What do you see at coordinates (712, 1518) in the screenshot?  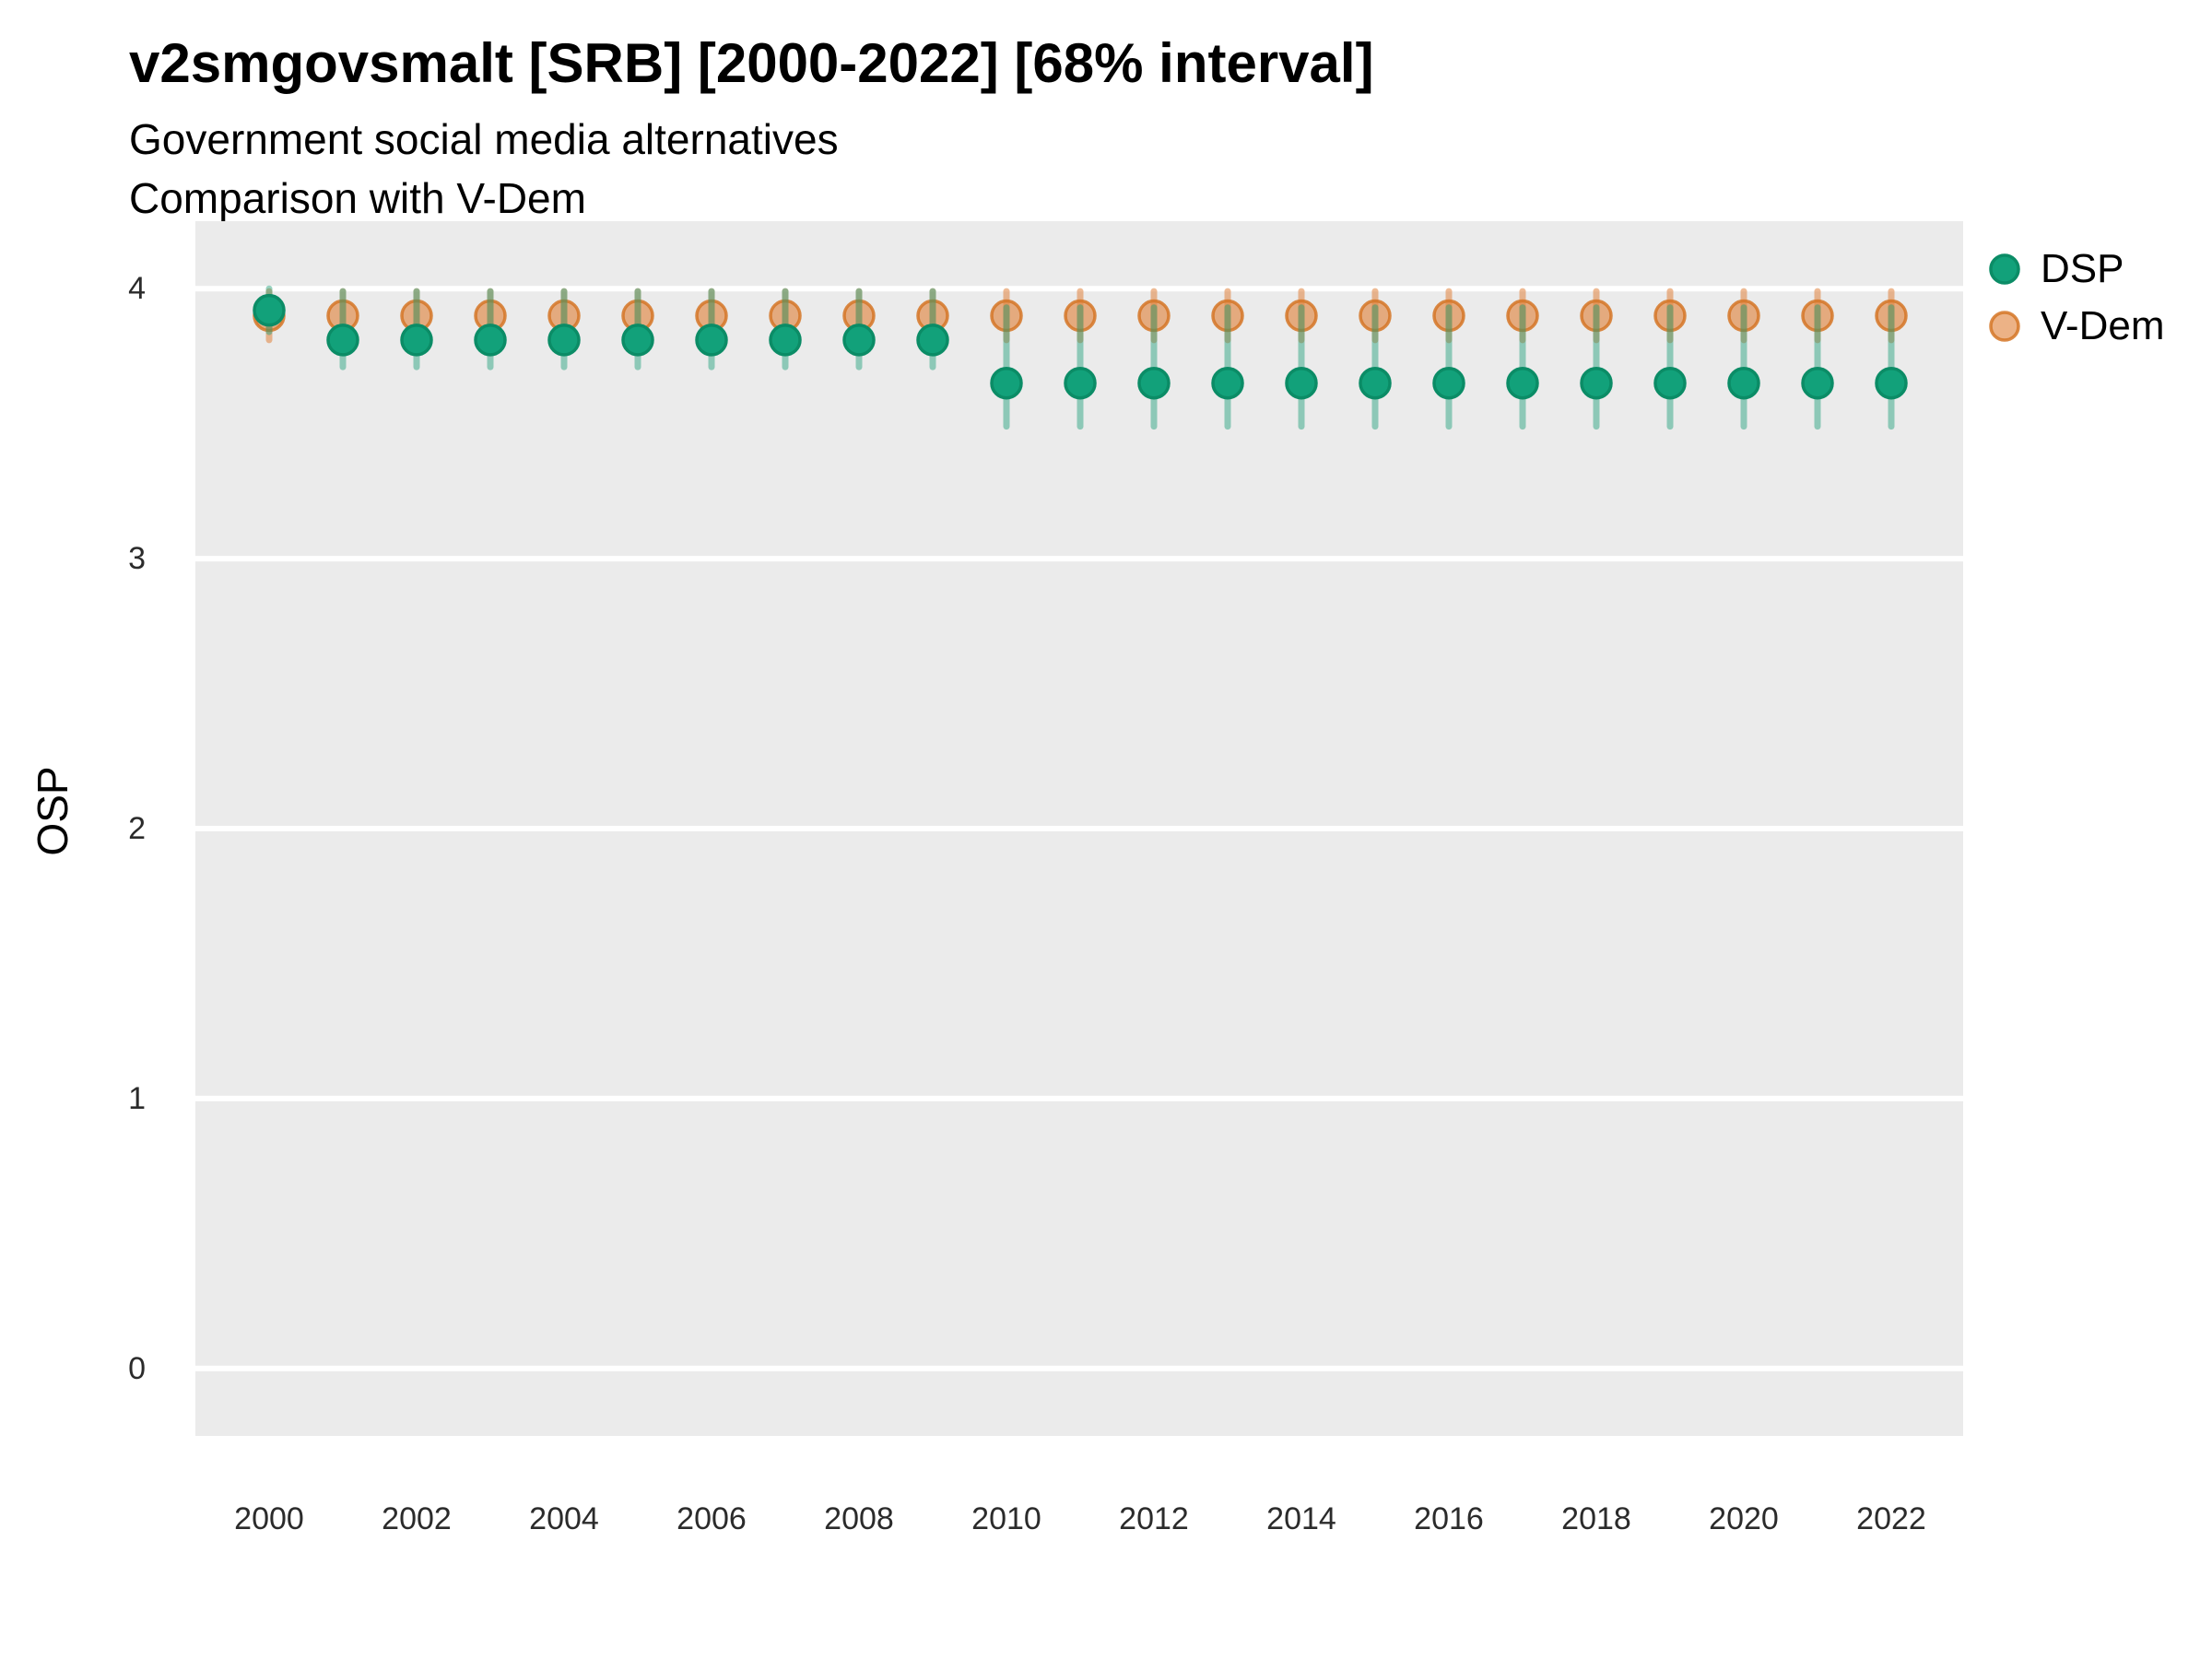 I see `x-tick-label: 2006` at bounding box center [712, 1518].